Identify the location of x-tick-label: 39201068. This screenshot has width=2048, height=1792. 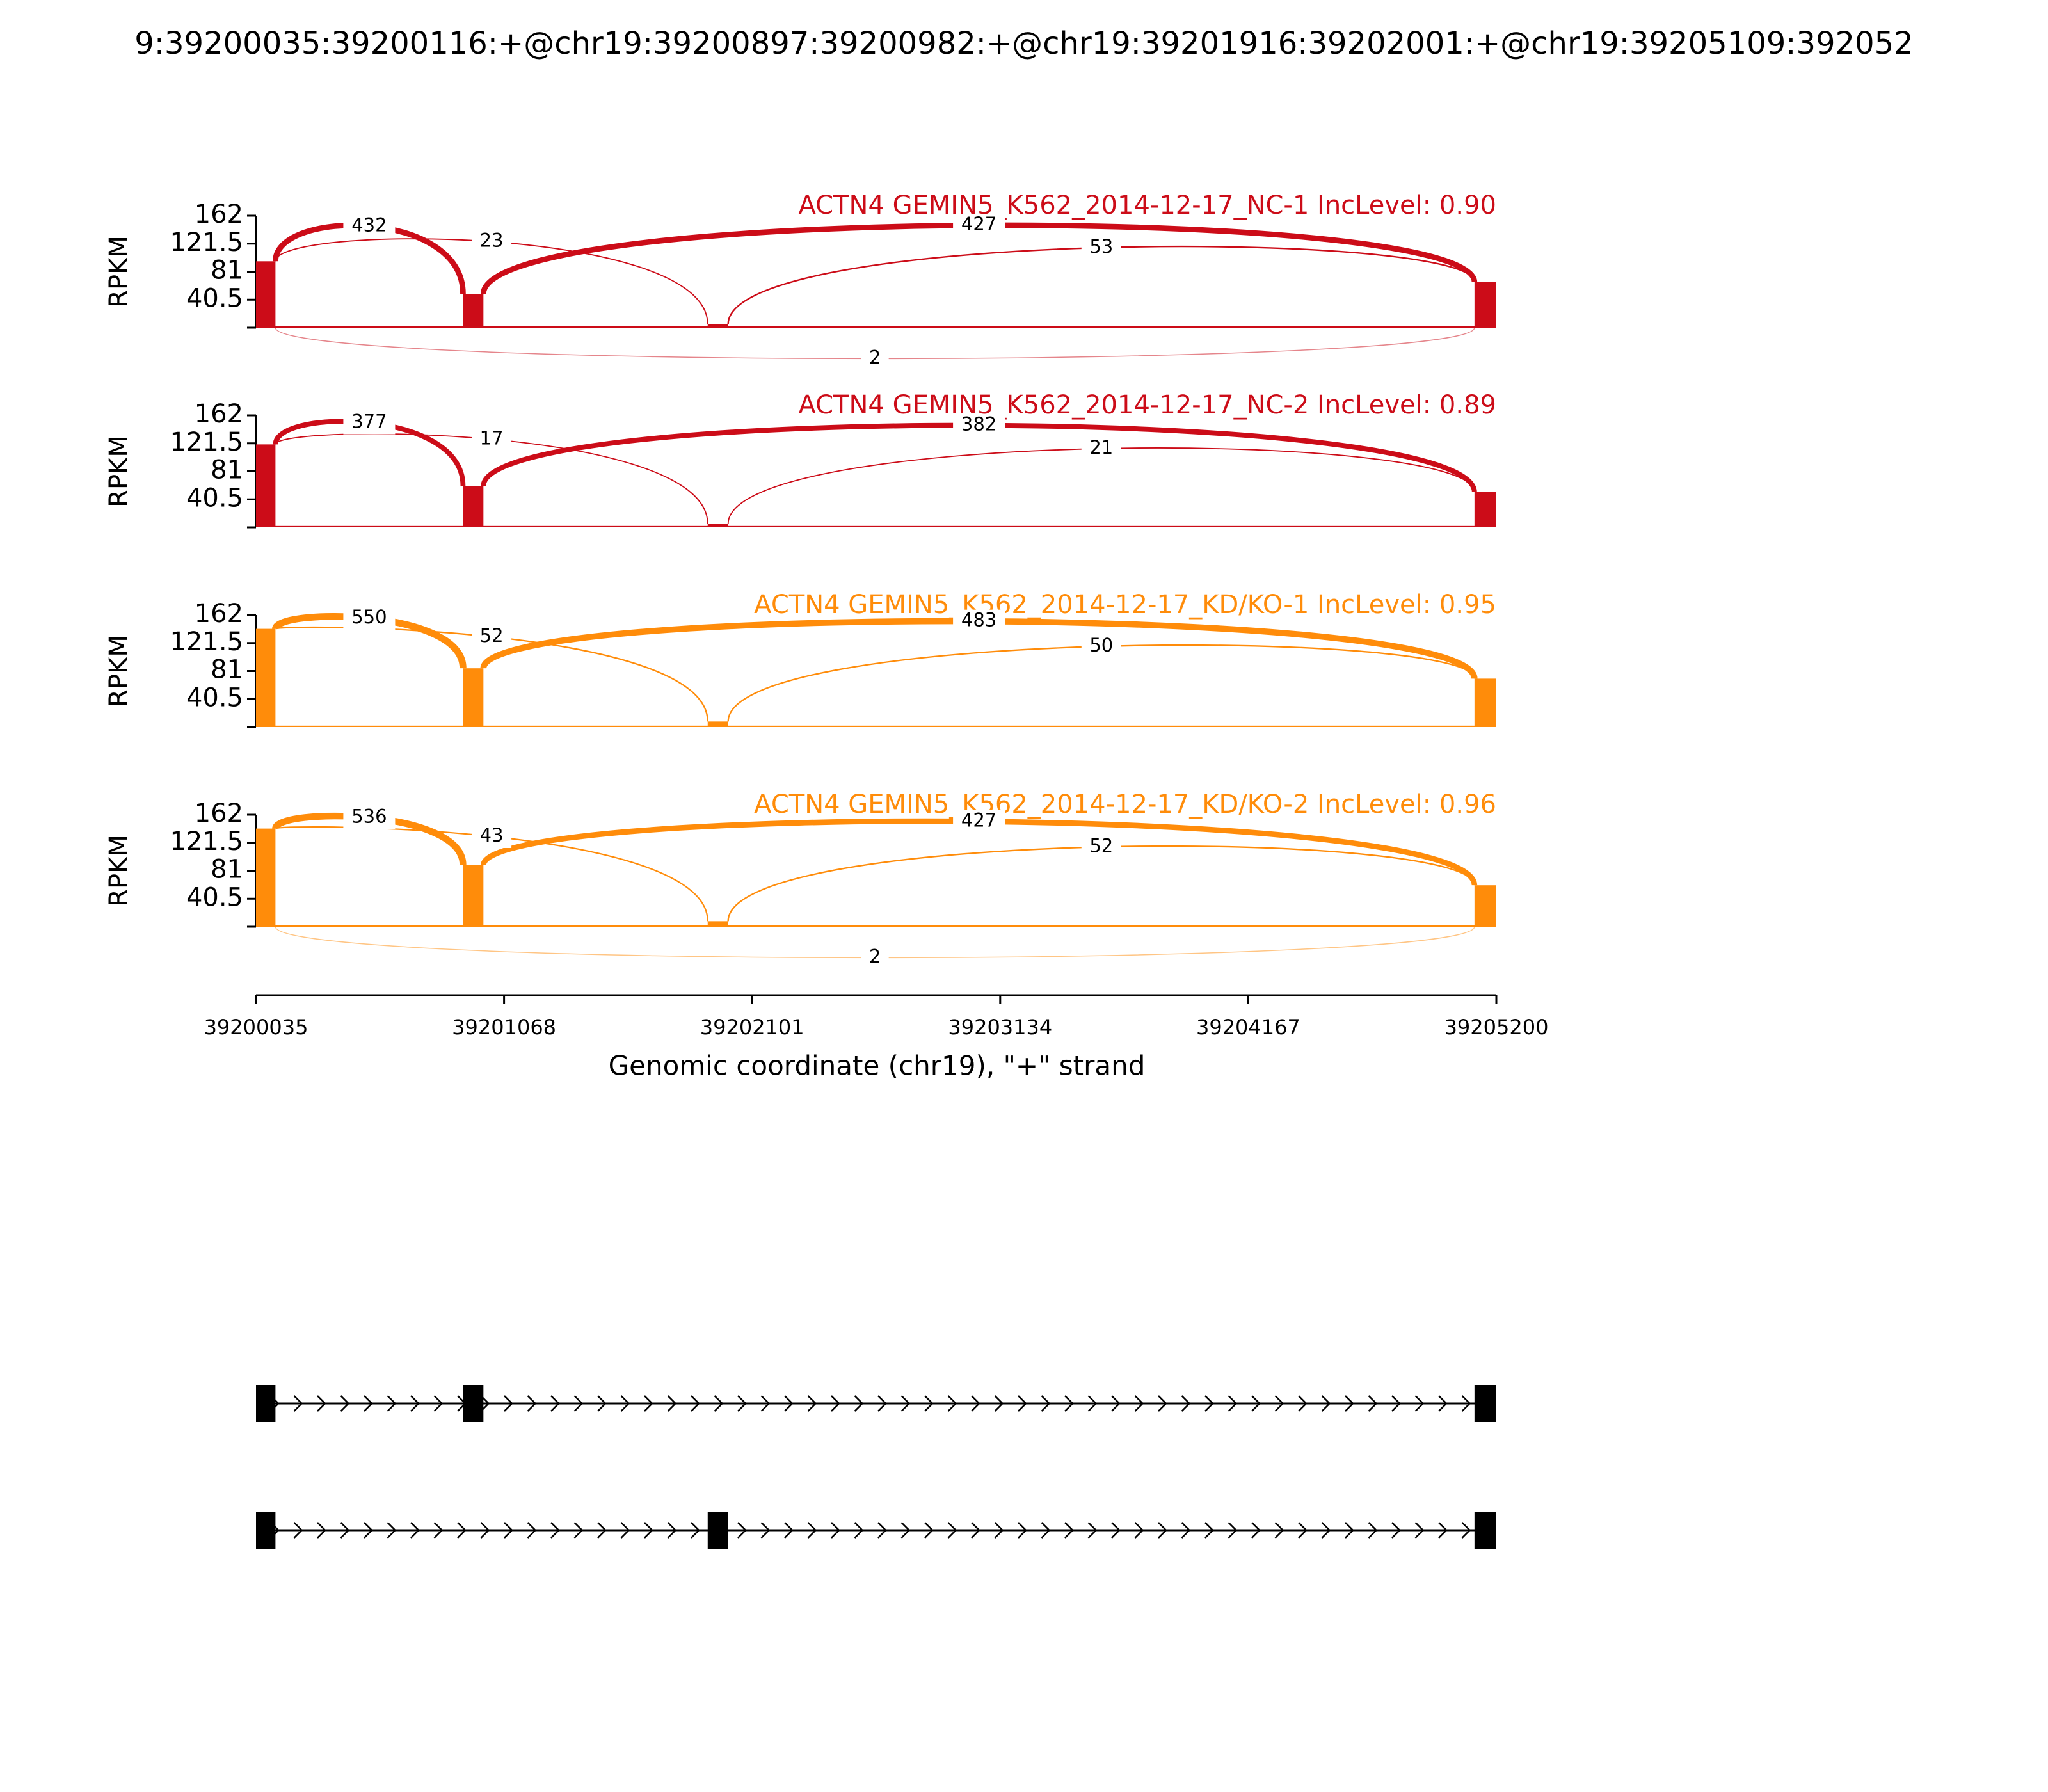
(504, 1027).